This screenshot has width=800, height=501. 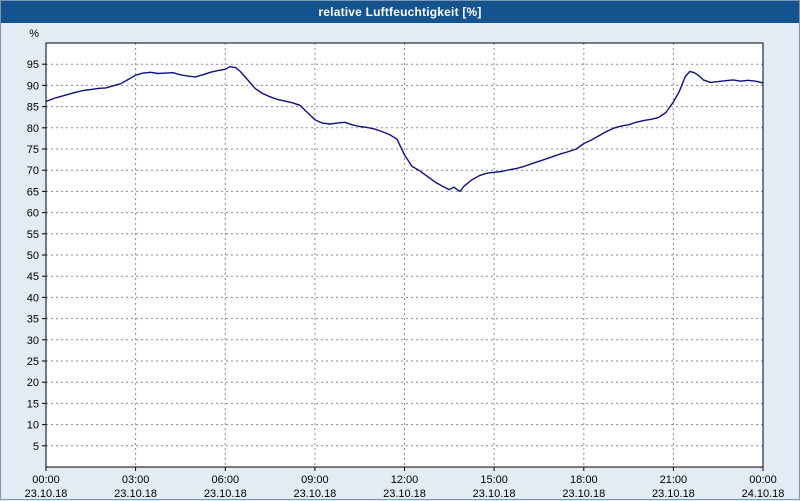 What do you see at coordinates (33, 256) in the screenshot?
I see `svg-text: 50` at bounding box center [33, 256].